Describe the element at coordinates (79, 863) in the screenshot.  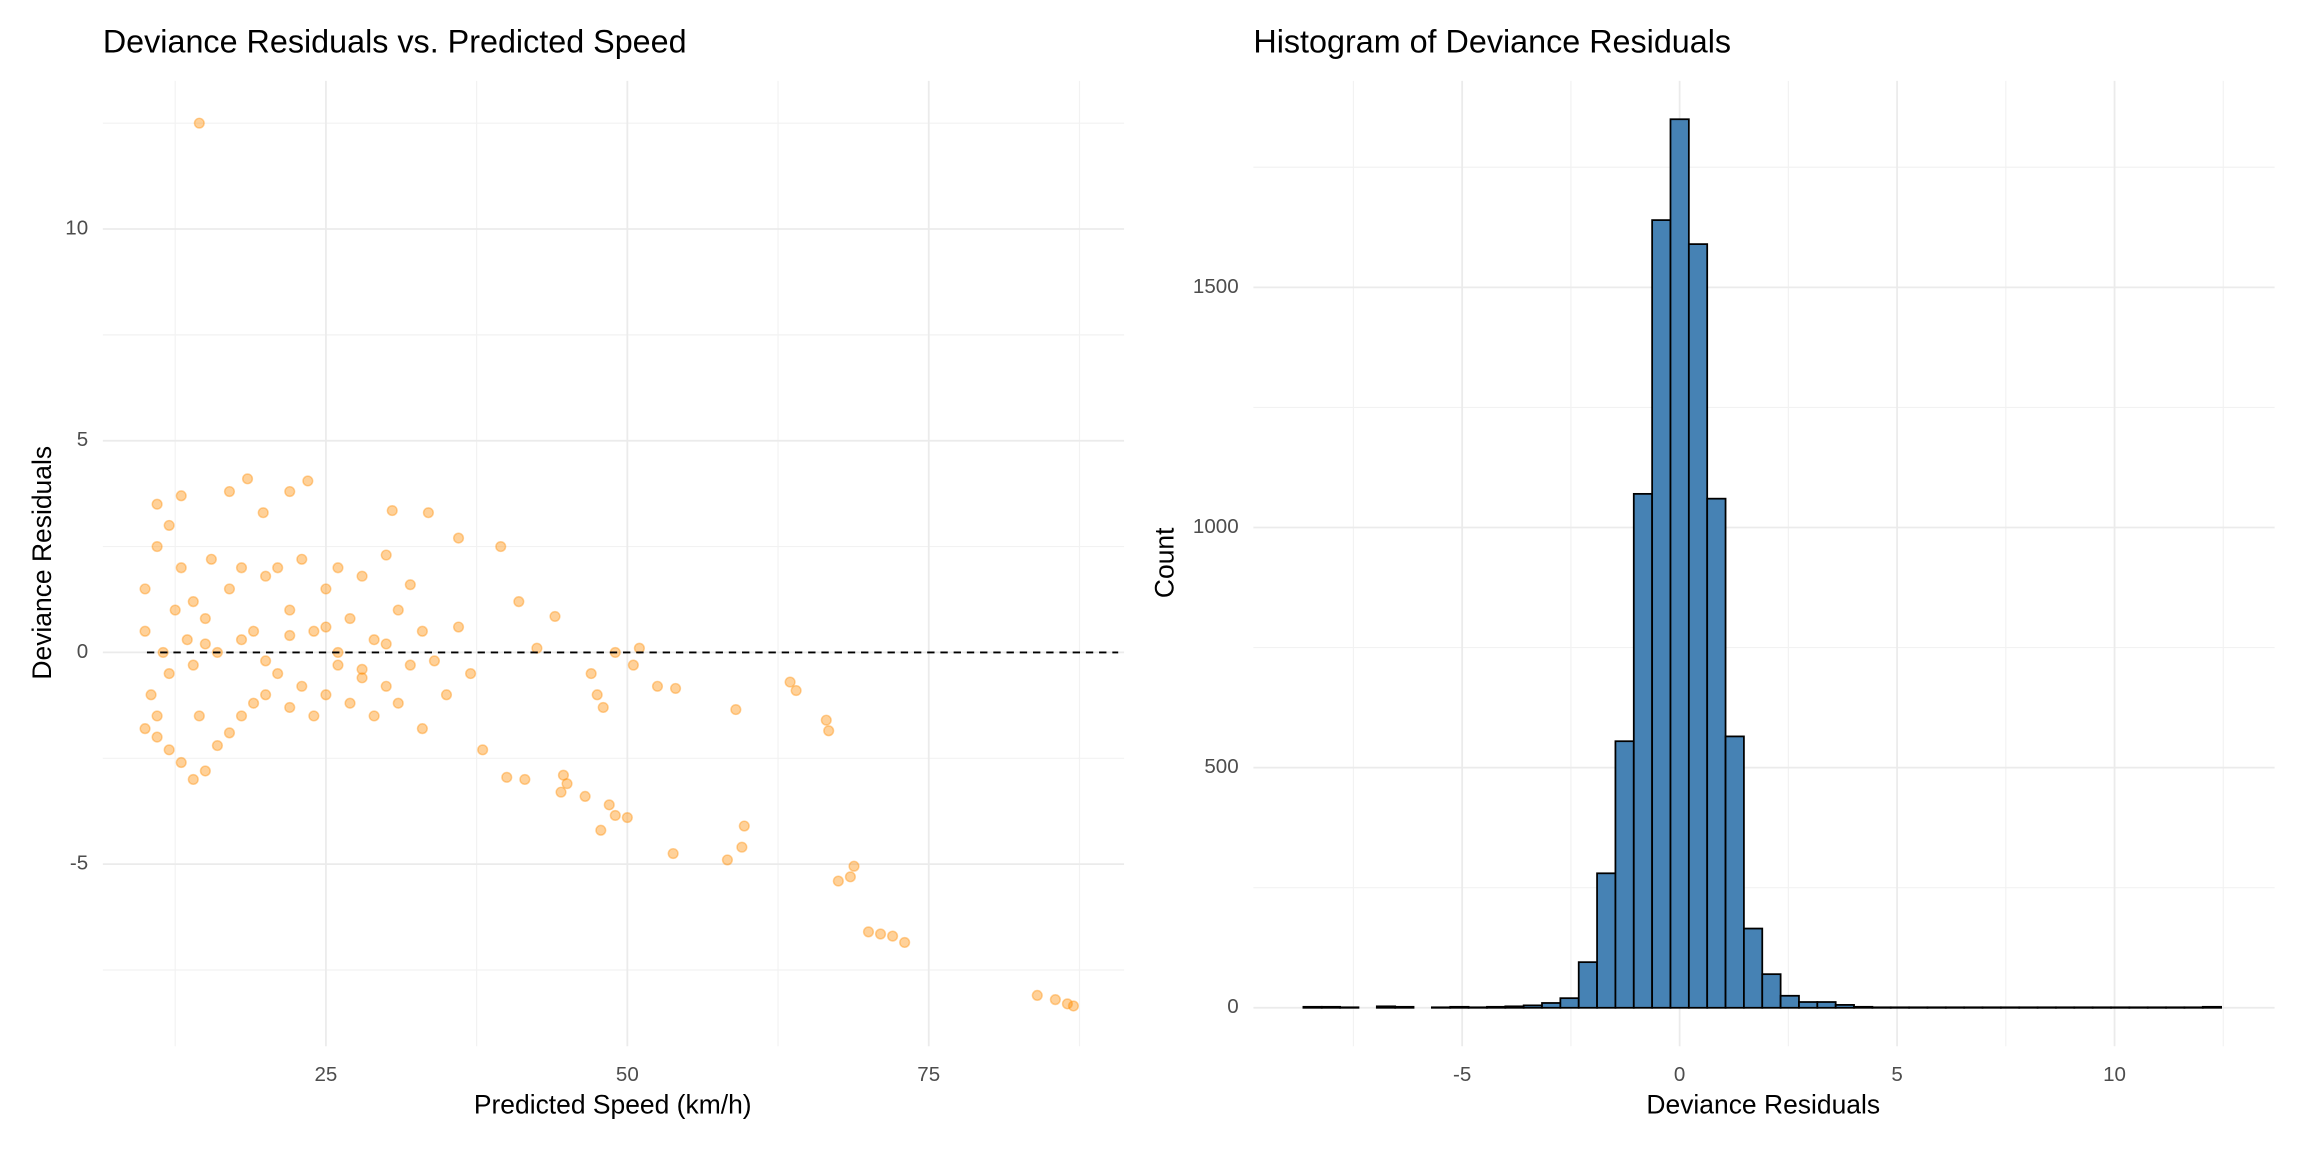
I see `y-tick-label: -5` at that location.